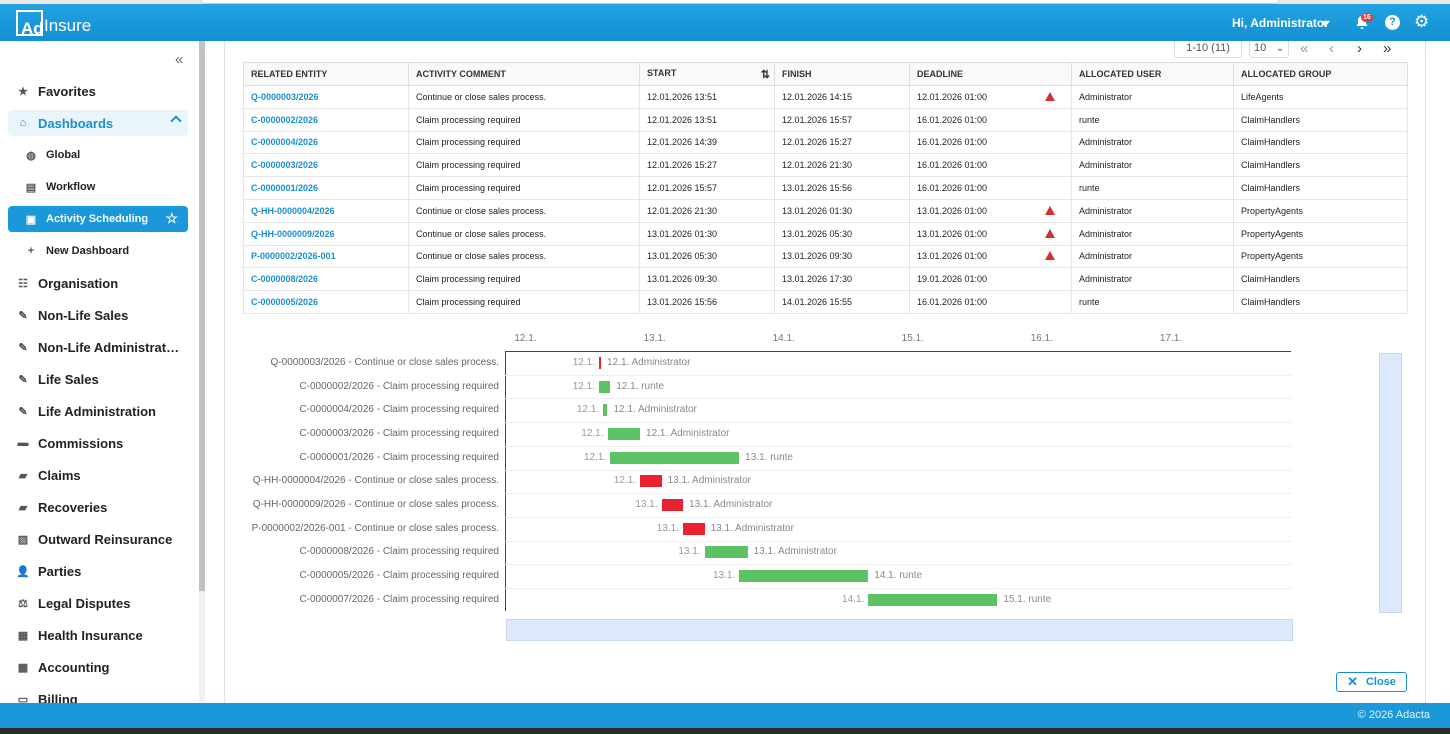  Describe the element at coordinates (1387, 48) in the screenshot. I see `last-page-icon: »` at that location.